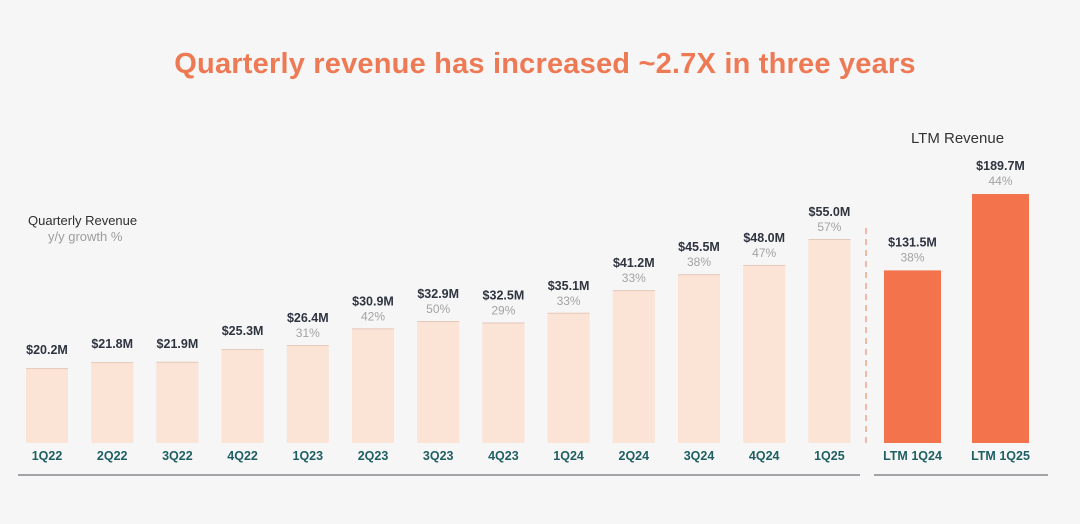 This screenshot has width=1080, height=524. I want to click on category-label-2q24: 2Q24, so click(634, 456).